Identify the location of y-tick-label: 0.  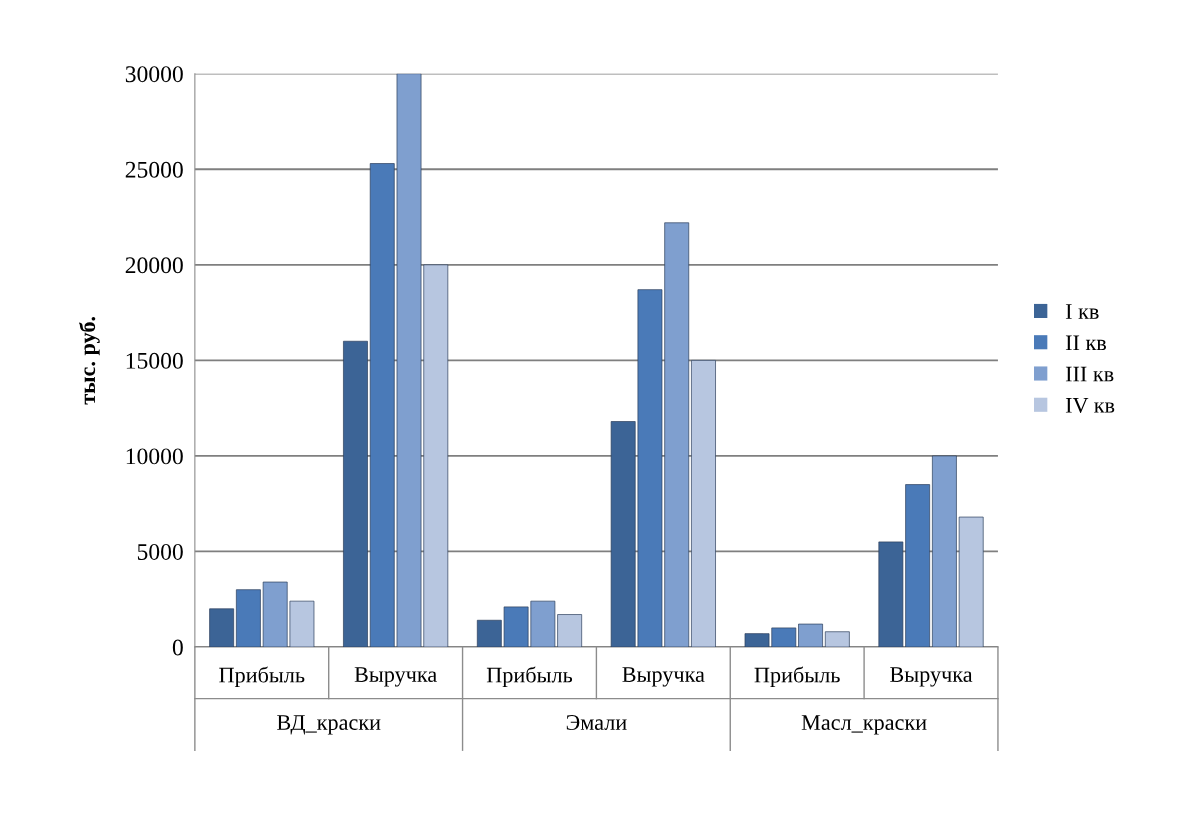
(177, 647).